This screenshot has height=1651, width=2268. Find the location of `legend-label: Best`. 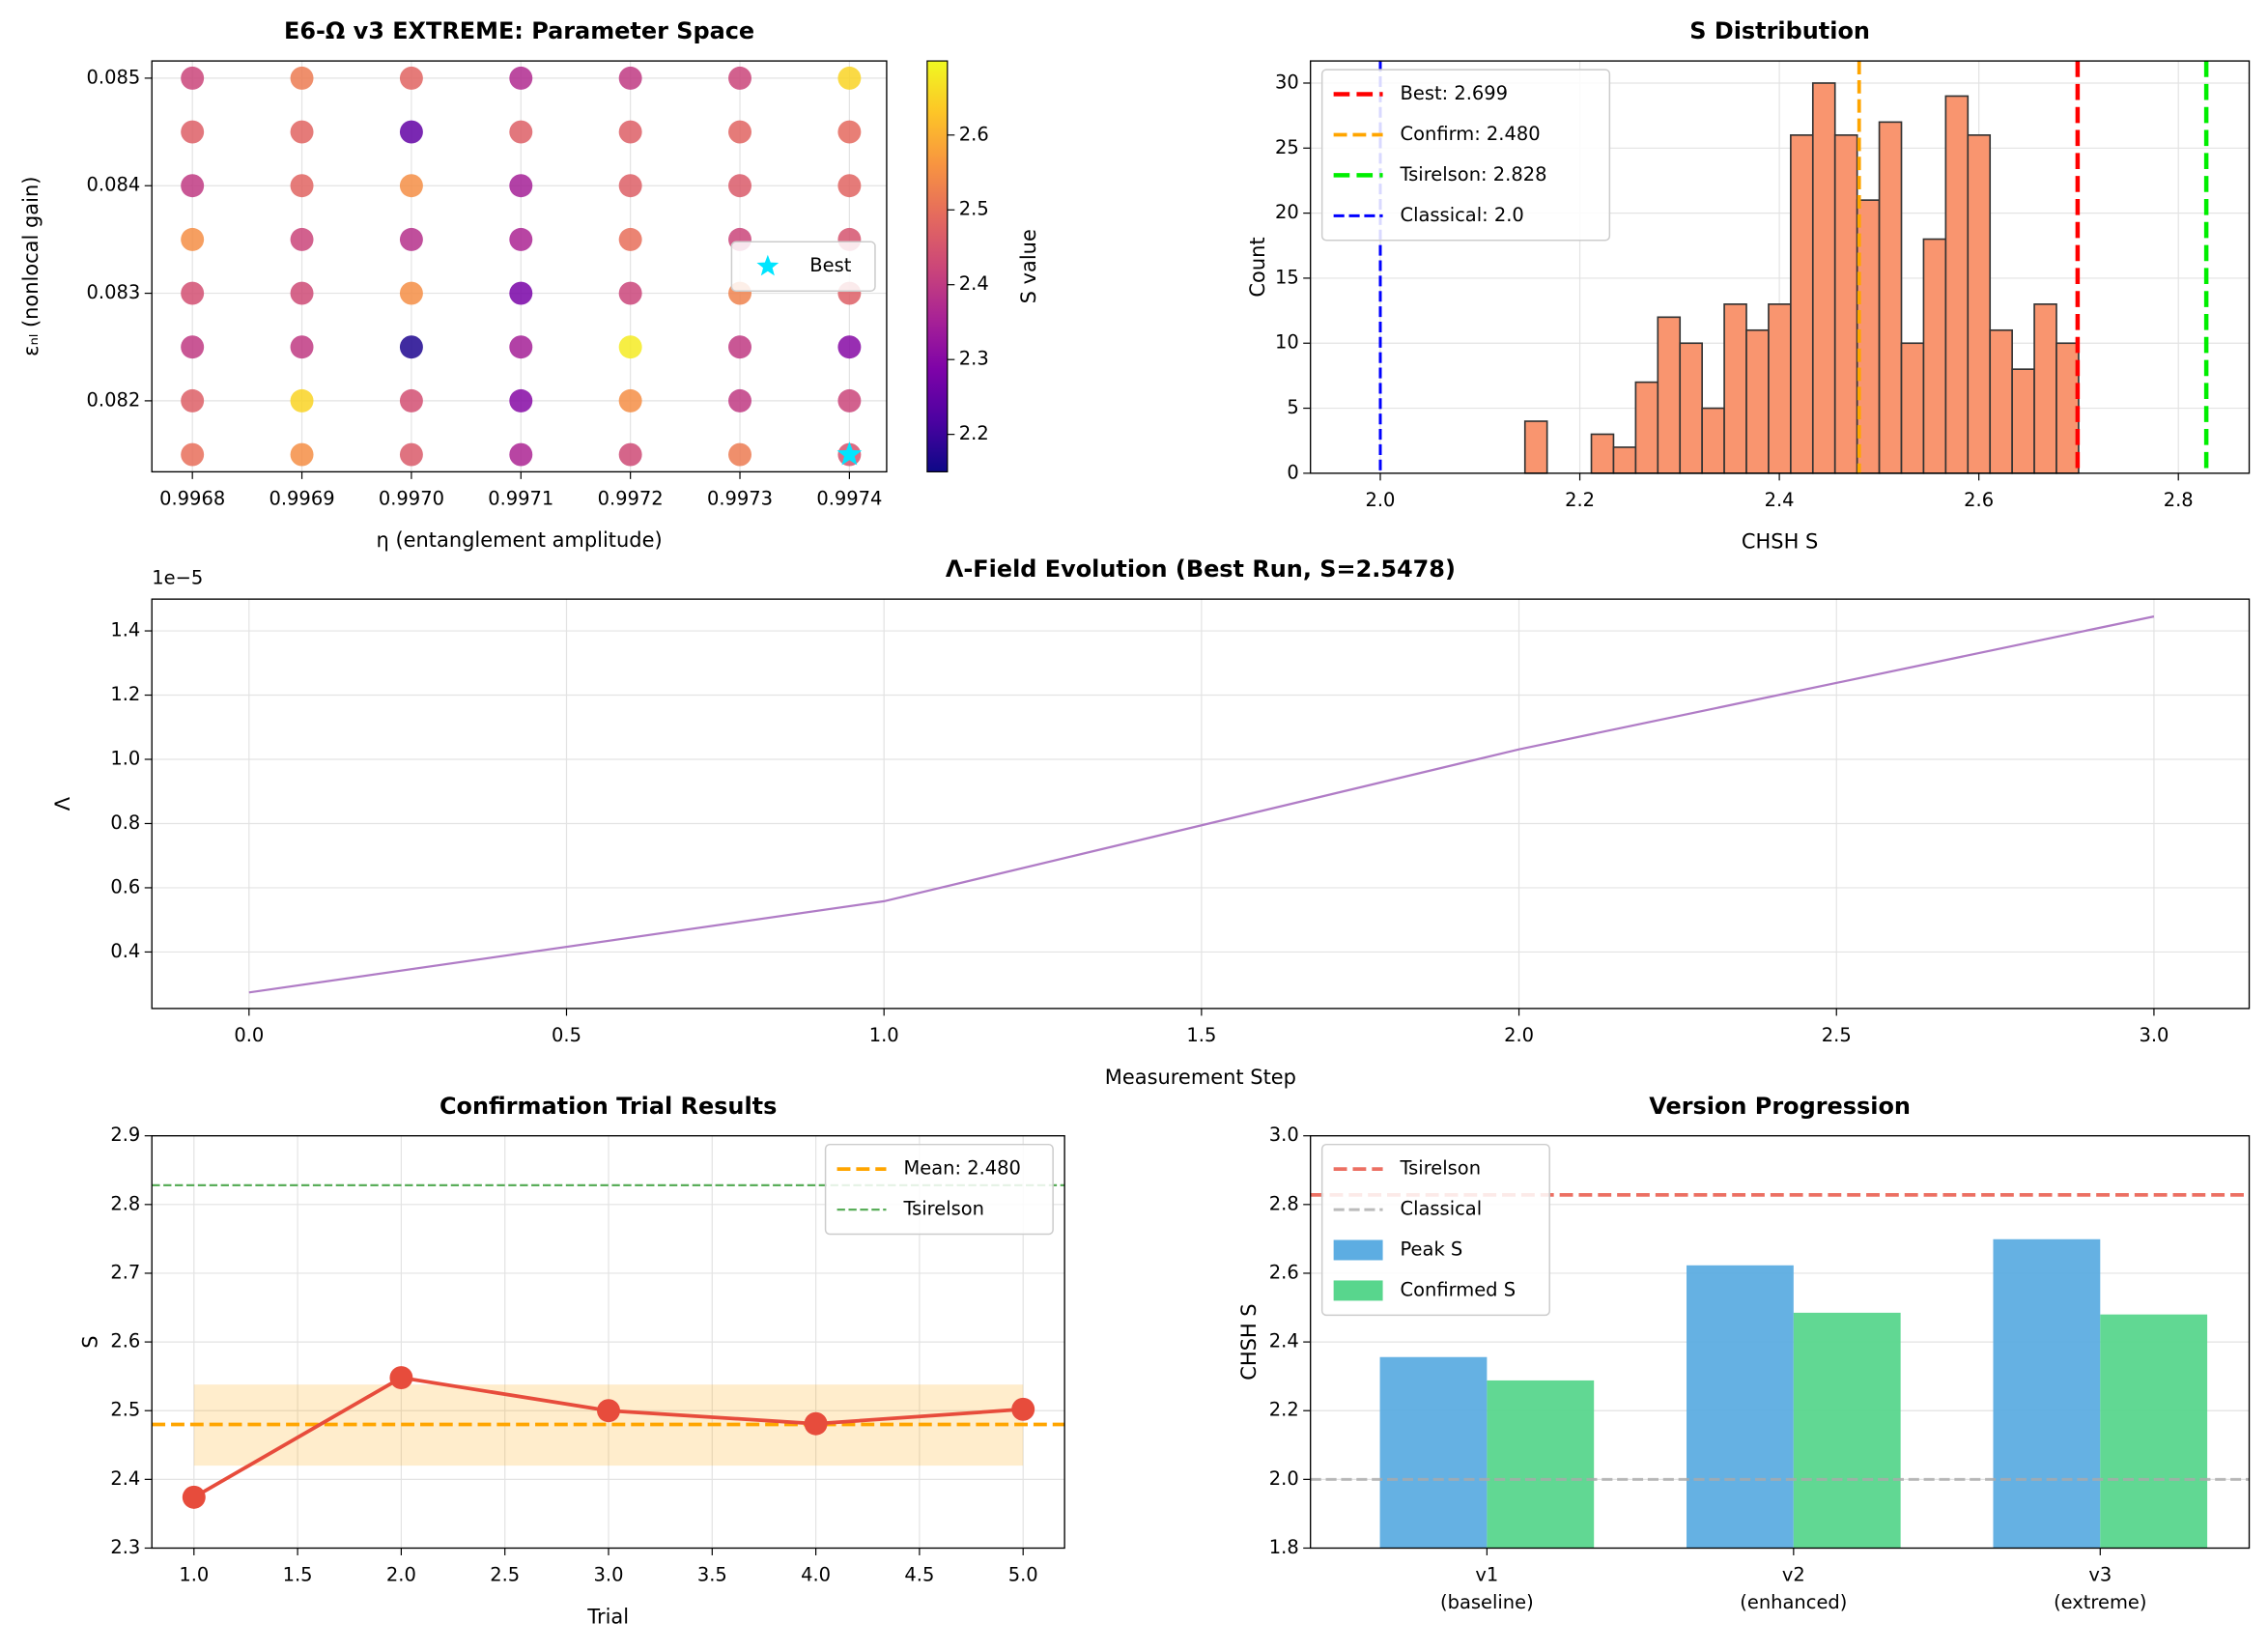

legend-label: Best is located at coordinates (830, 265).